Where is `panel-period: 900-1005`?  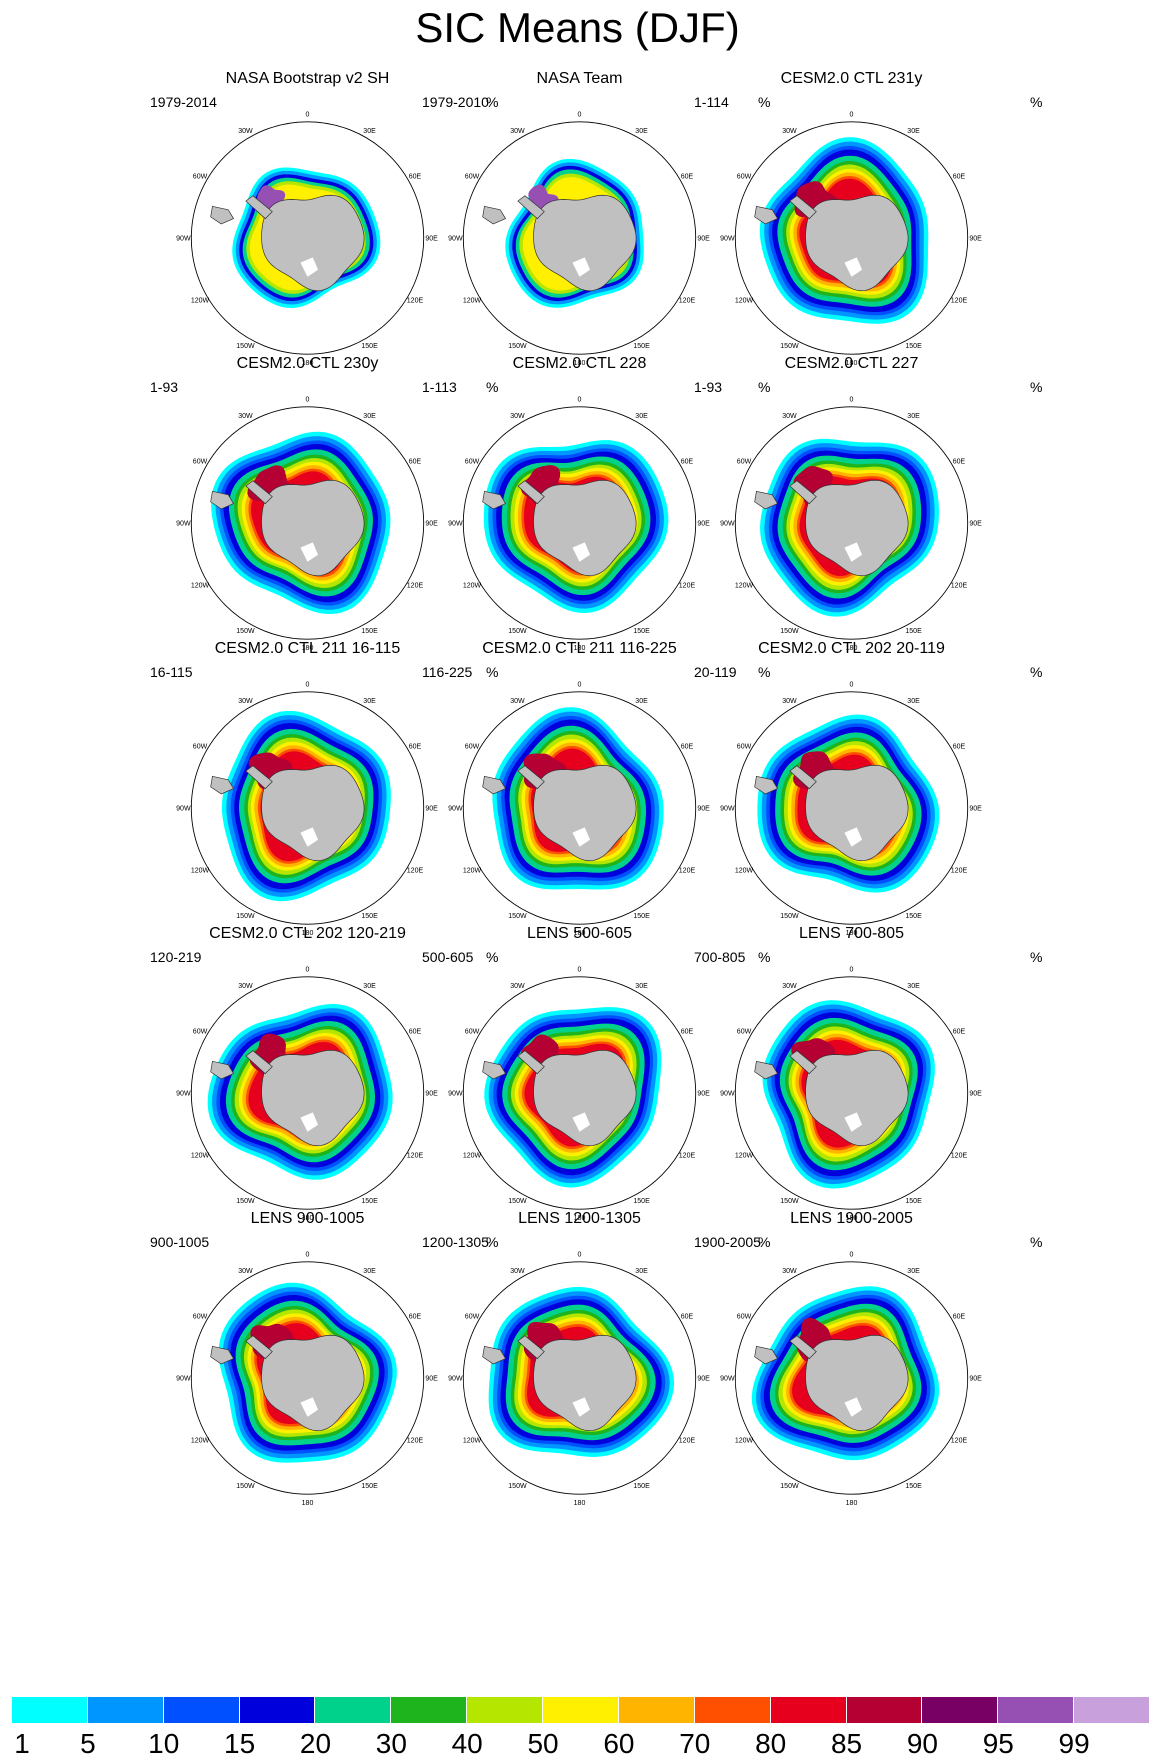
panel-period: 900-1005 is located at coordinates (180, 1242).